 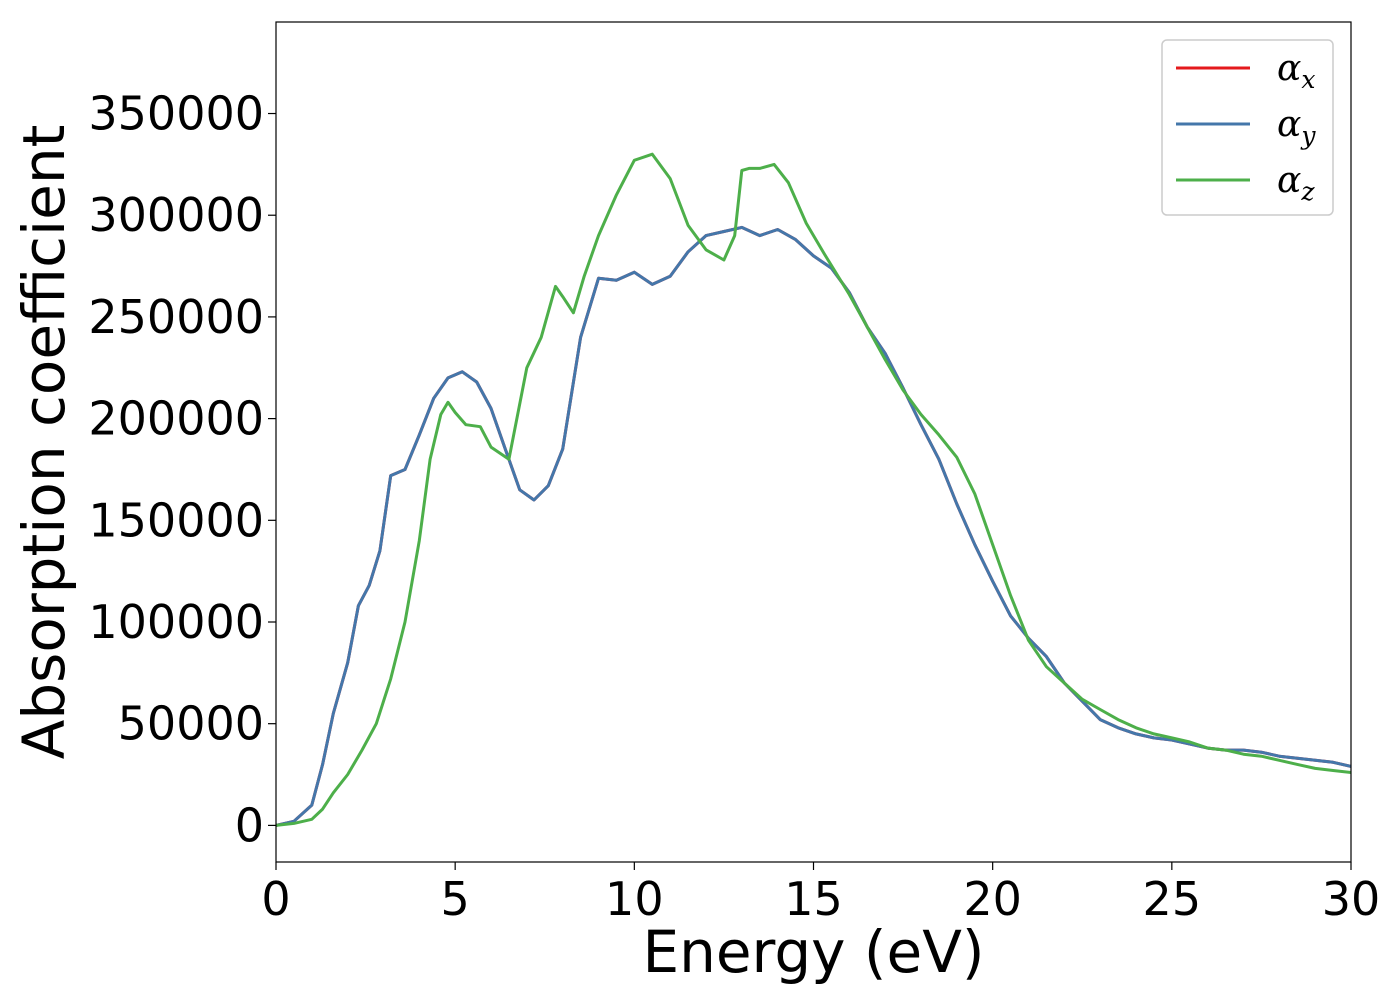 I want to click on x-tick-label: 0, so click(x=275, y=899).